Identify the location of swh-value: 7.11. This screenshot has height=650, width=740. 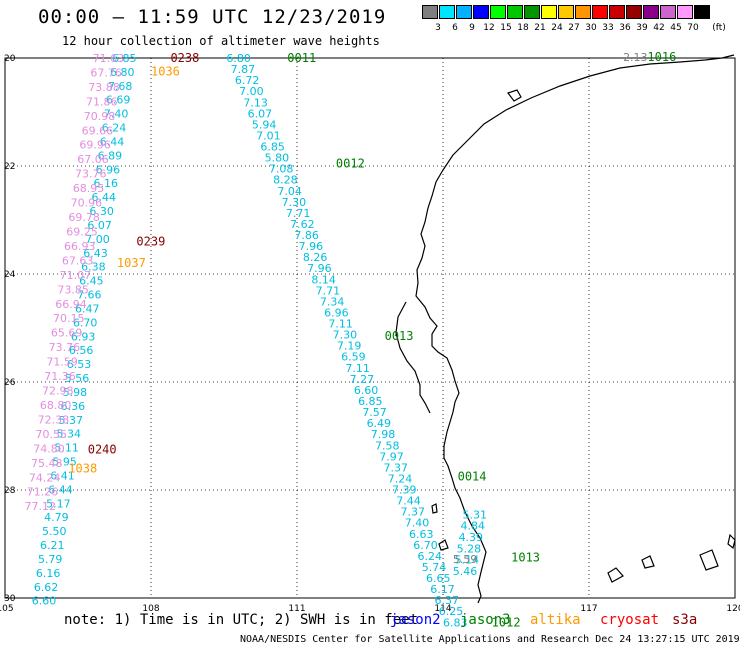
(357, 368).